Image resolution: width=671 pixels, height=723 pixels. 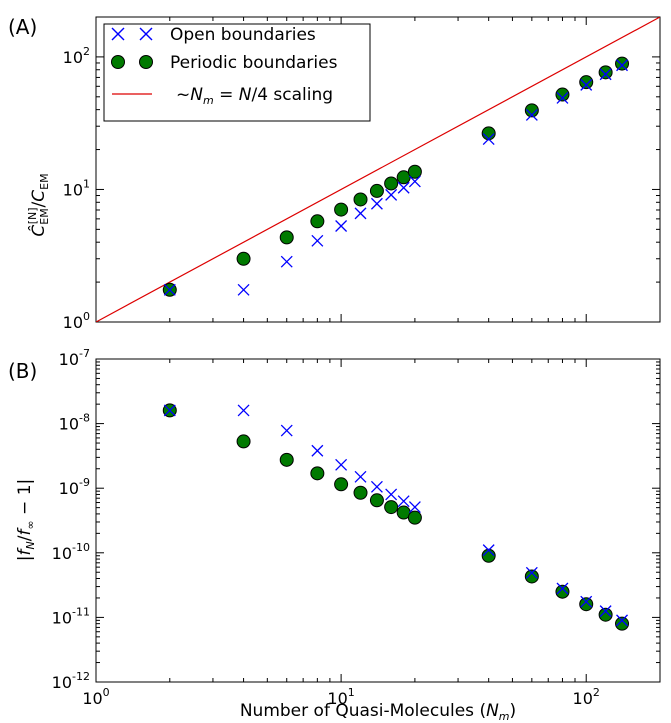 I want to click on legend-x-marker, so click(x=132, y=34).